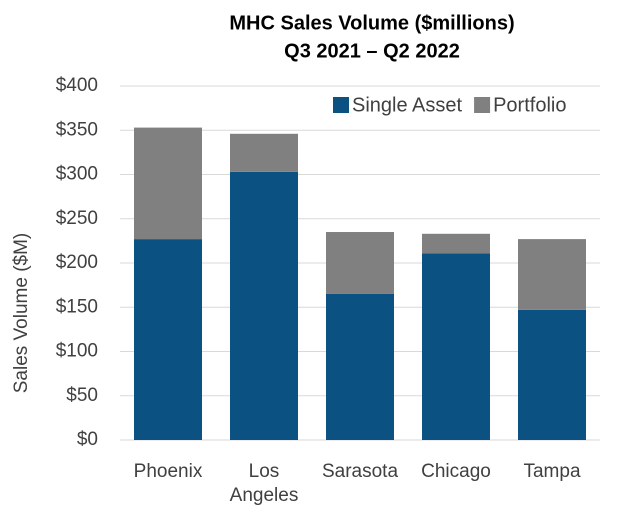 The height and width of the screenshot is (518, 633). What do you see at coordinates (360, 471) in the screenshot?
I see `x-tick-label: Sarasota` at bounding box center [360, 471].